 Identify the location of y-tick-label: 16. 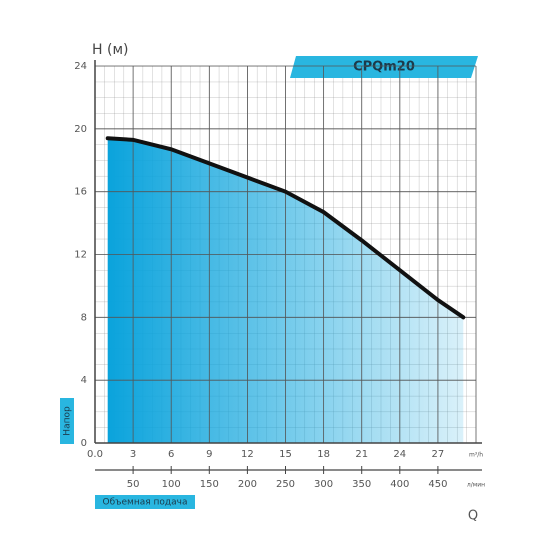
(80, 192).